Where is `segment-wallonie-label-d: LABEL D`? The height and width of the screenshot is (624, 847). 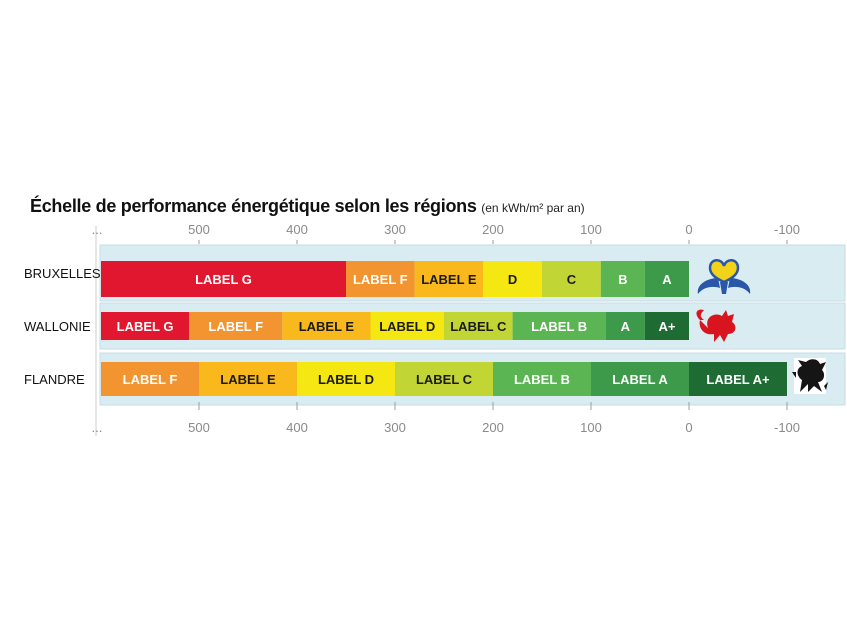
segment-wallonie-label-d: LABEL D is located at coordinates (407, 326).